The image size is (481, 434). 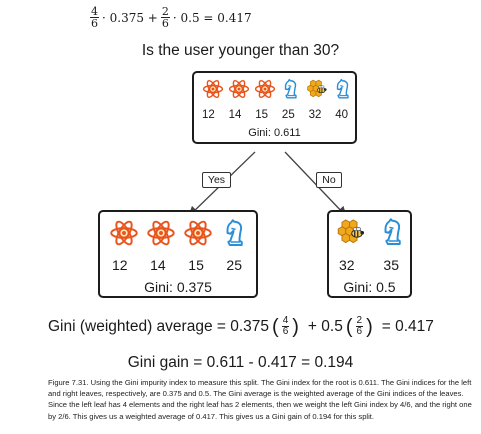 What do you see at coordinates (159, 326) in the screenshot?
I see `weighted-prefix: Gini (weighted) average = 0.375` at bounding box center [159, 326].